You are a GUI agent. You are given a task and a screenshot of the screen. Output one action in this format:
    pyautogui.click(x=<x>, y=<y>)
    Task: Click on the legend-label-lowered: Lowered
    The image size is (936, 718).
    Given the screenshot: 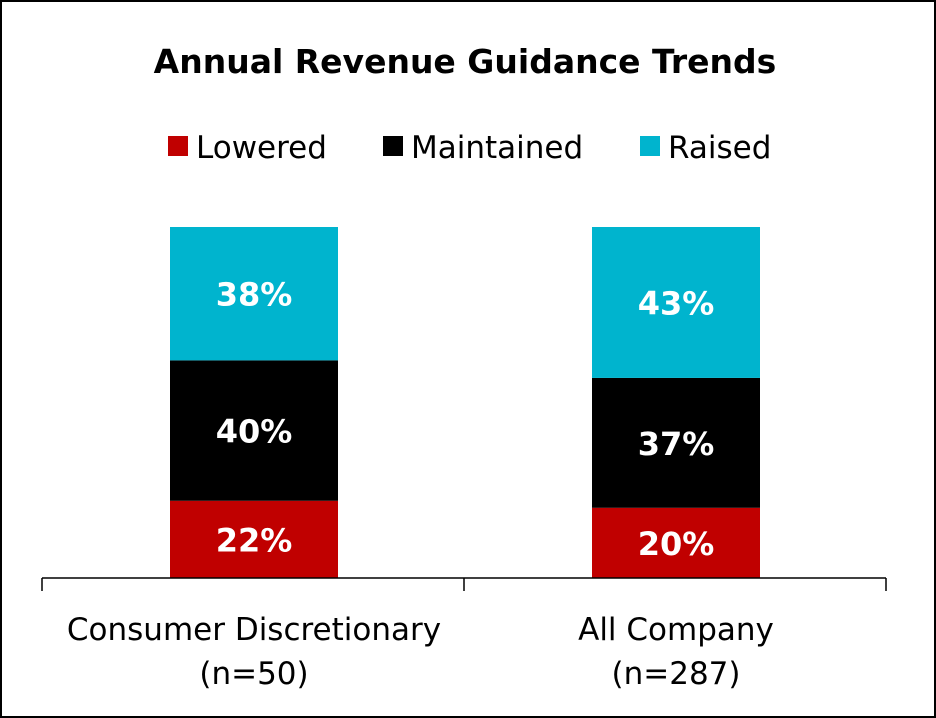 What is the action you would take?
    pyautogui.click(x=261, y=148)
    